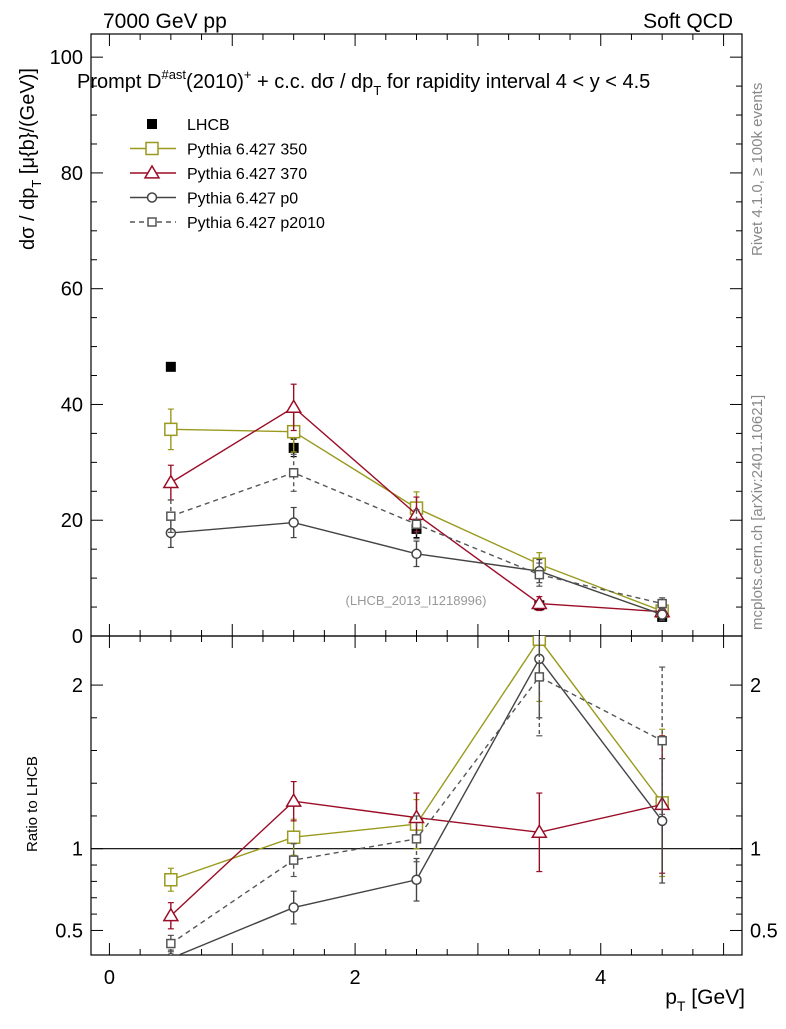 The width and height of the screenshot is (786, 1029). What do you see at coordinates (66, 58) in the screenshot?
I see `main-y-tick-label: 100` at bounding box center [66, 58].